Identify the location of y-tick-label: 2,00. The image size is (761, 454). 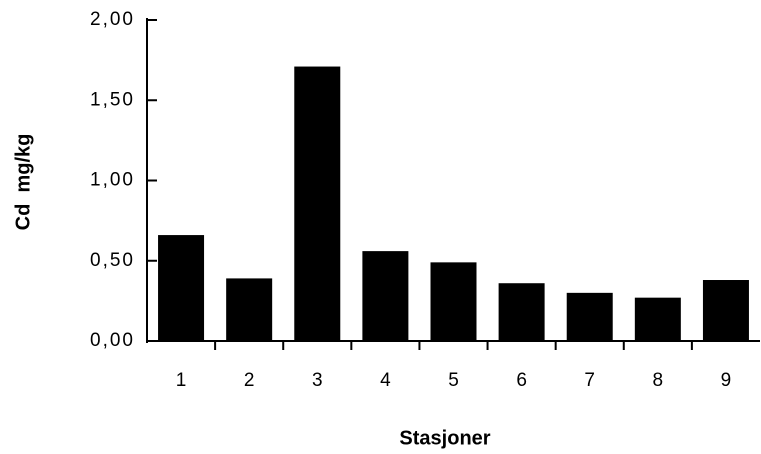
(112, 19).